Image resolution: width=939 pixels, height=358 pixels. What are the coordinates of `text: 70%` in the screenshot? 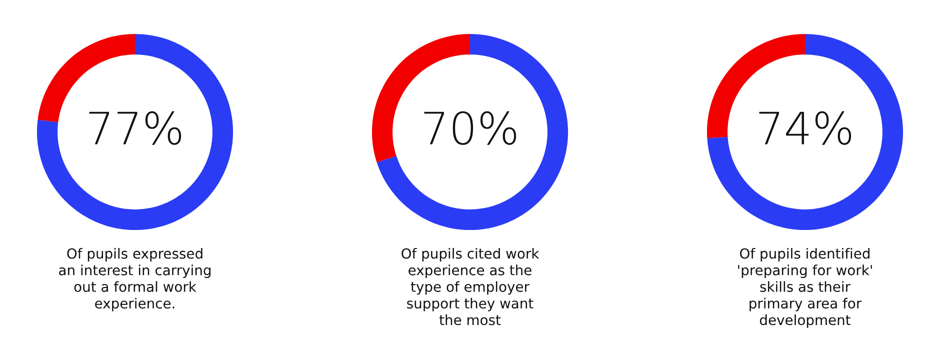 It's located at (470, 128).